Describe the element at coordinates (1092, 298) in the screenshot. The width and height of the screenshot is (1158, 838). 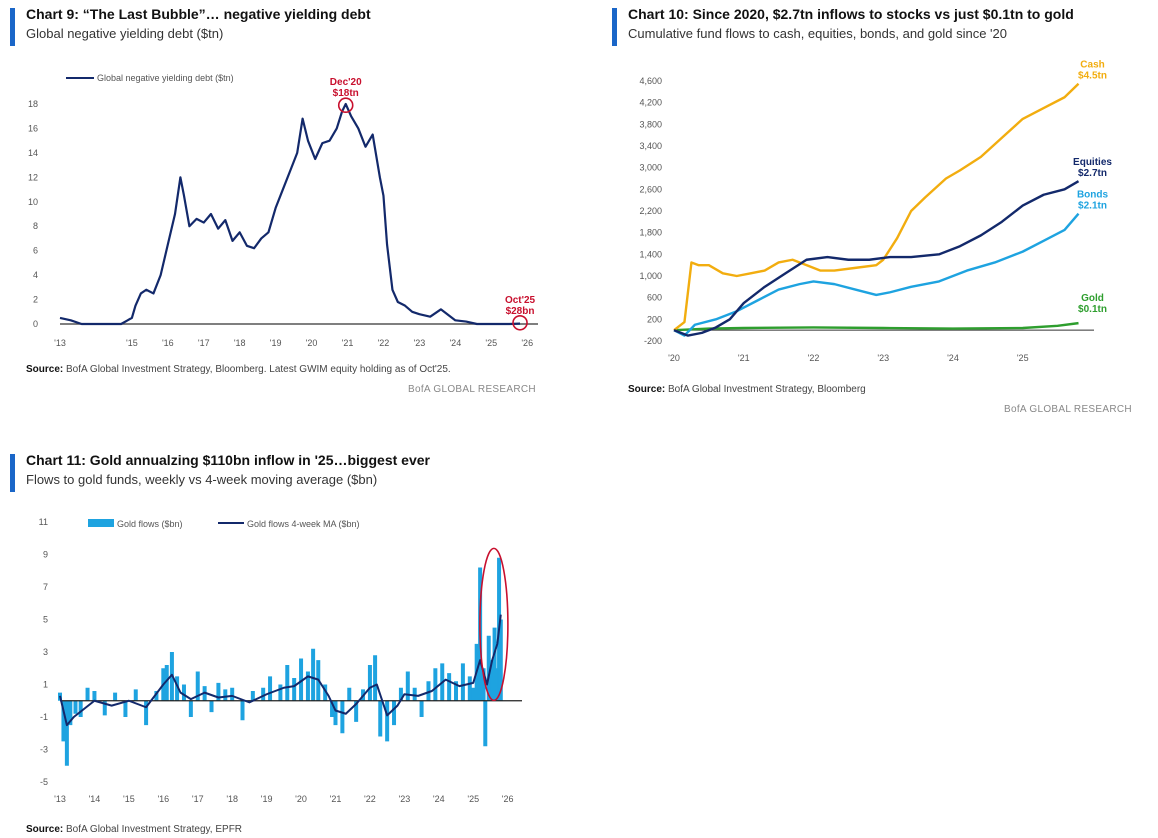
I see `chart10-end-label-name: Gold` at that location.